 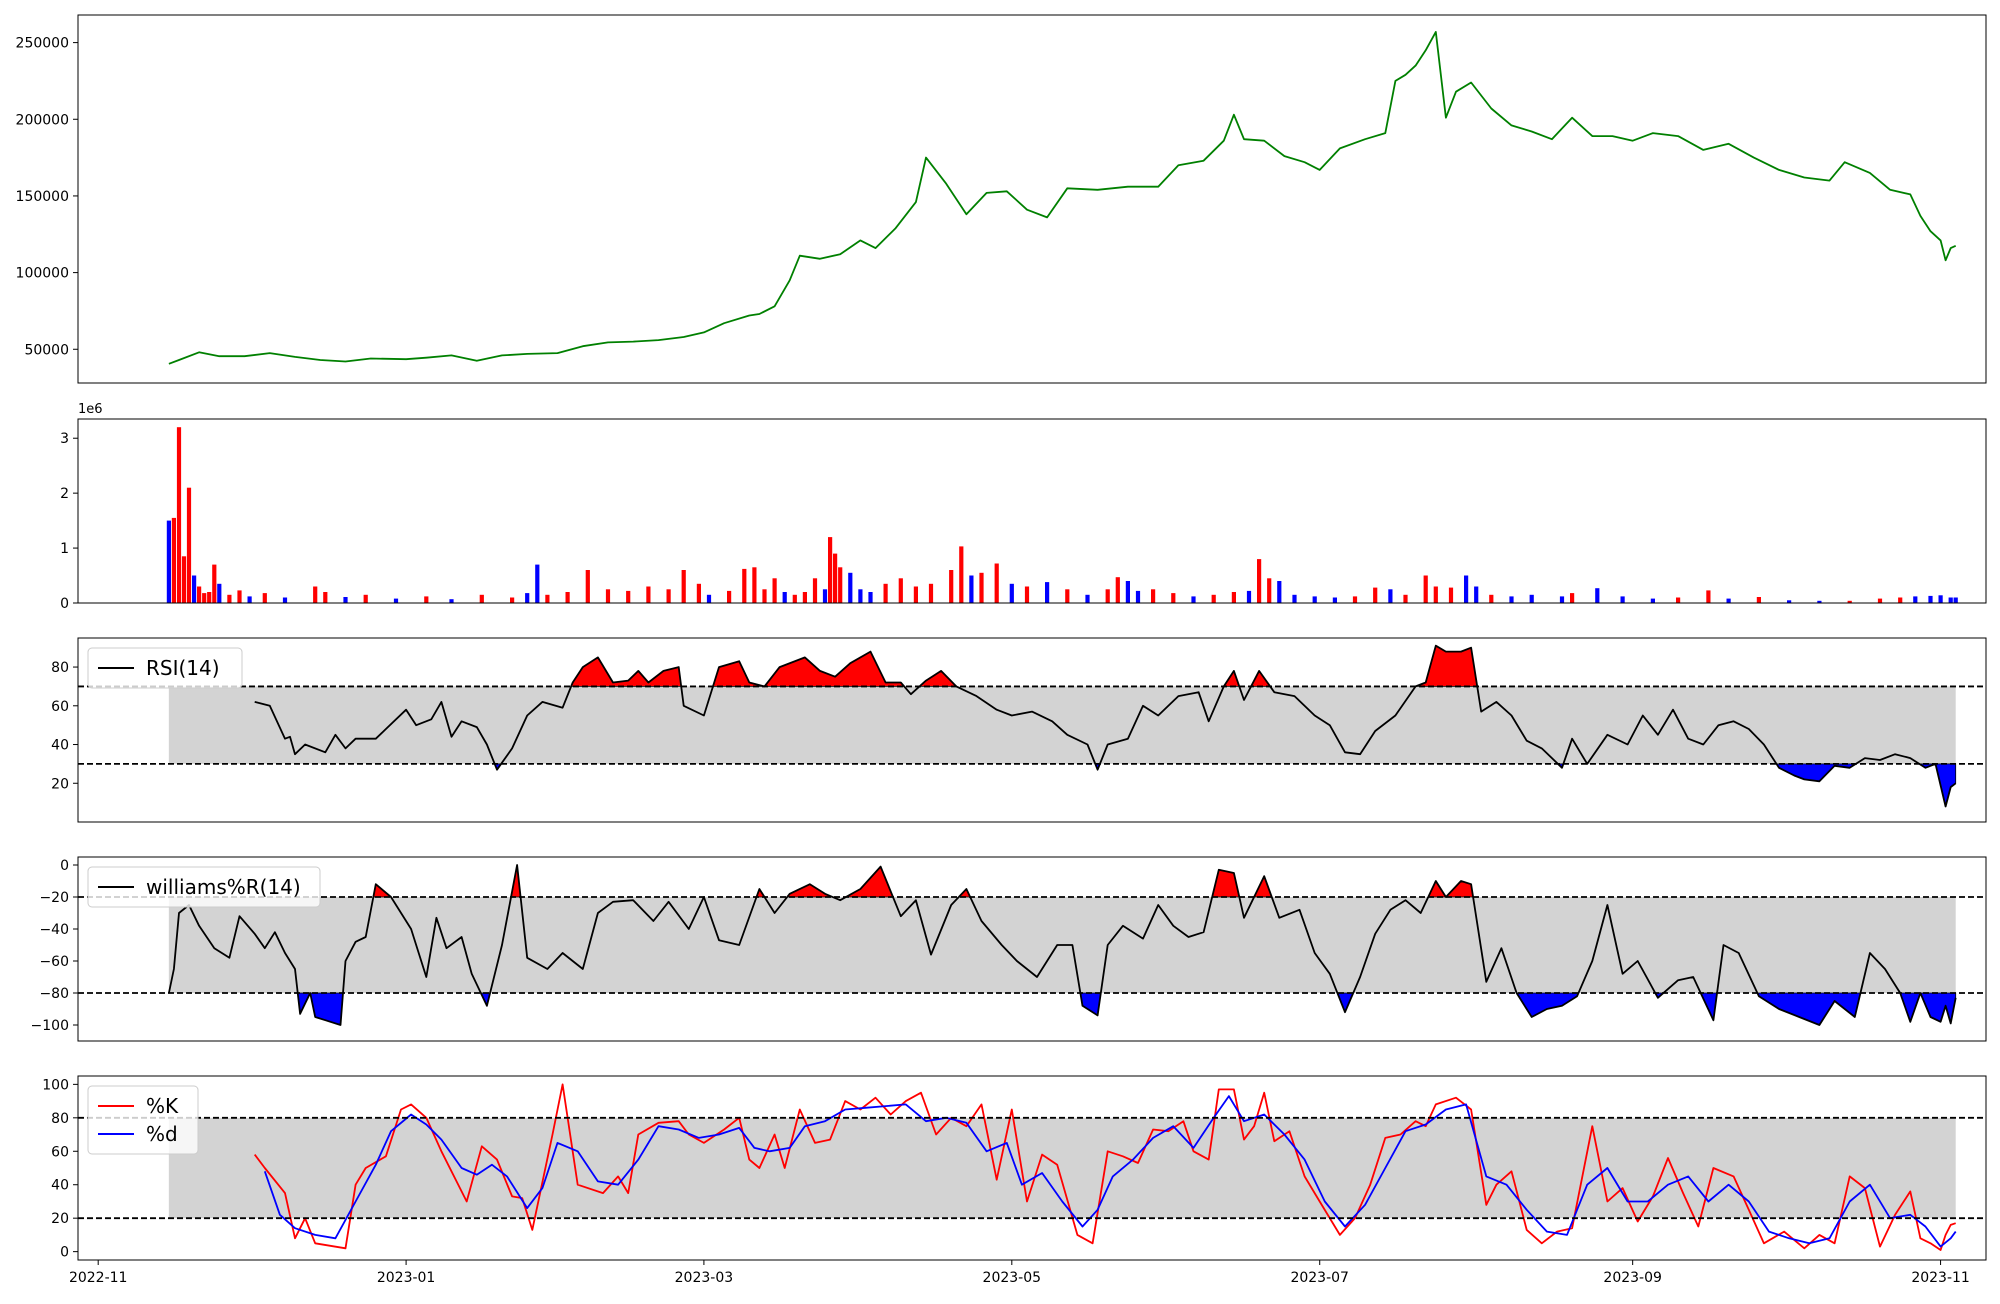 I want to click on y-tick-label: −80, so click(x=54, y=994).